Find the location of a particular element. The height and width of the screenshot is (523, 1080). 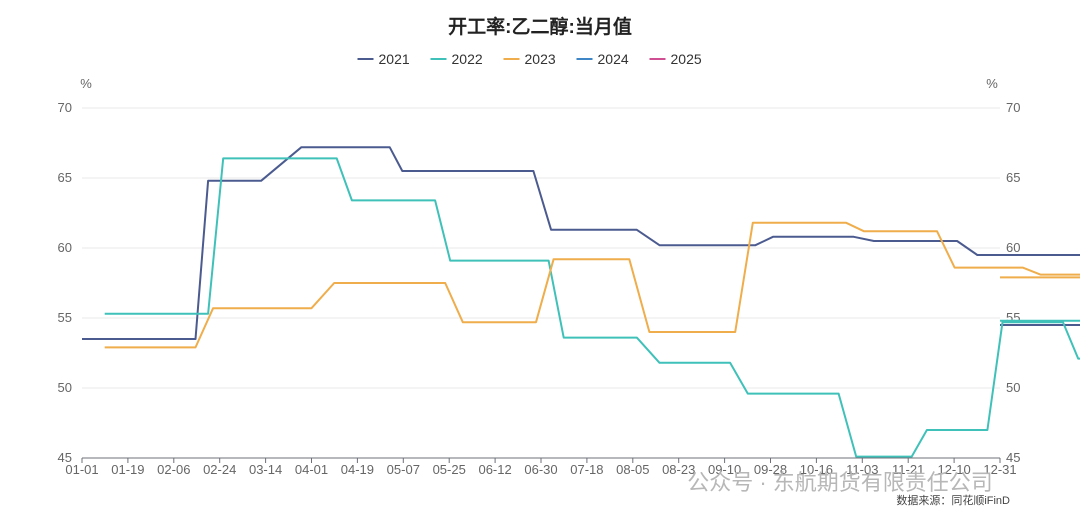

y-tick-right-70: 70 is located at coordinates (1013, 107).